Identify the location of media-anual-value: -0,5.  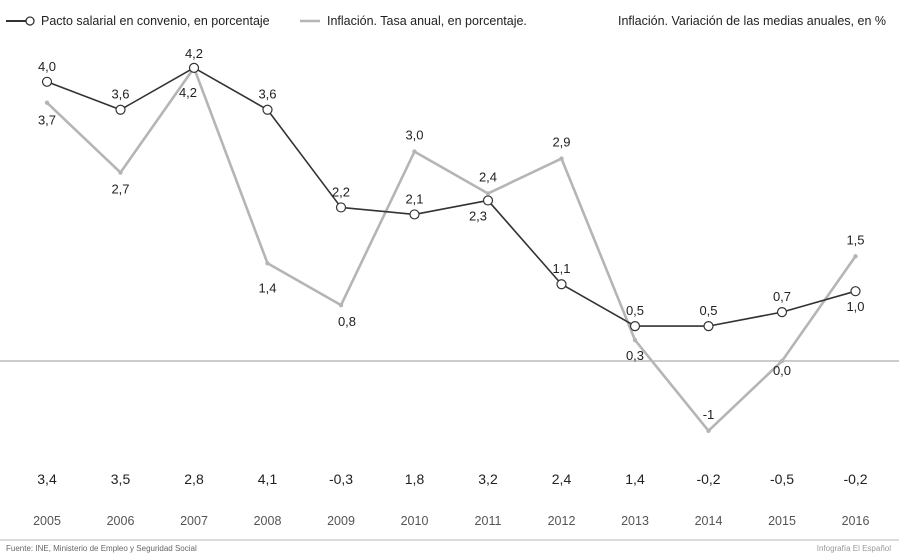
(782, 479).